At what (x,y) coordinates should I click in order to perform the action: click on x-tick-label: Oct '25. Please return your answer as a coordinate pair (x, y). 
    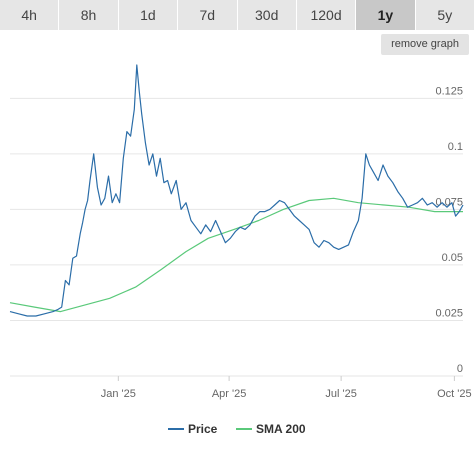
    Looking at the image, I should click on (454, 394).